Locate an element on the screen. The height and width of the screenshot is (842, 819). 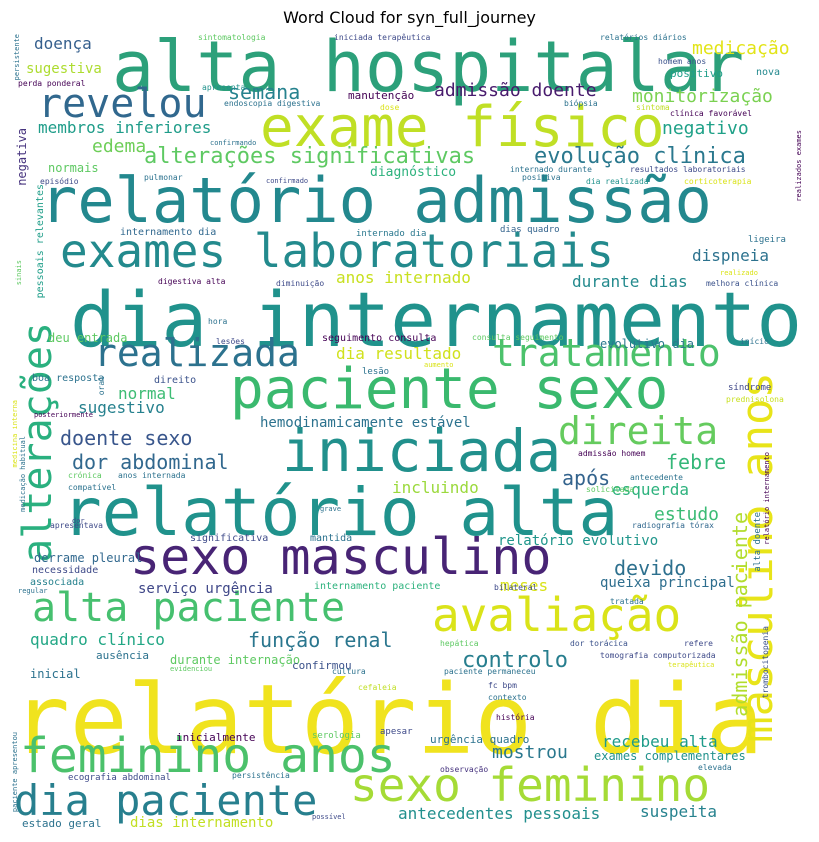
word-item: lesões is located at coordinates (230, 341).